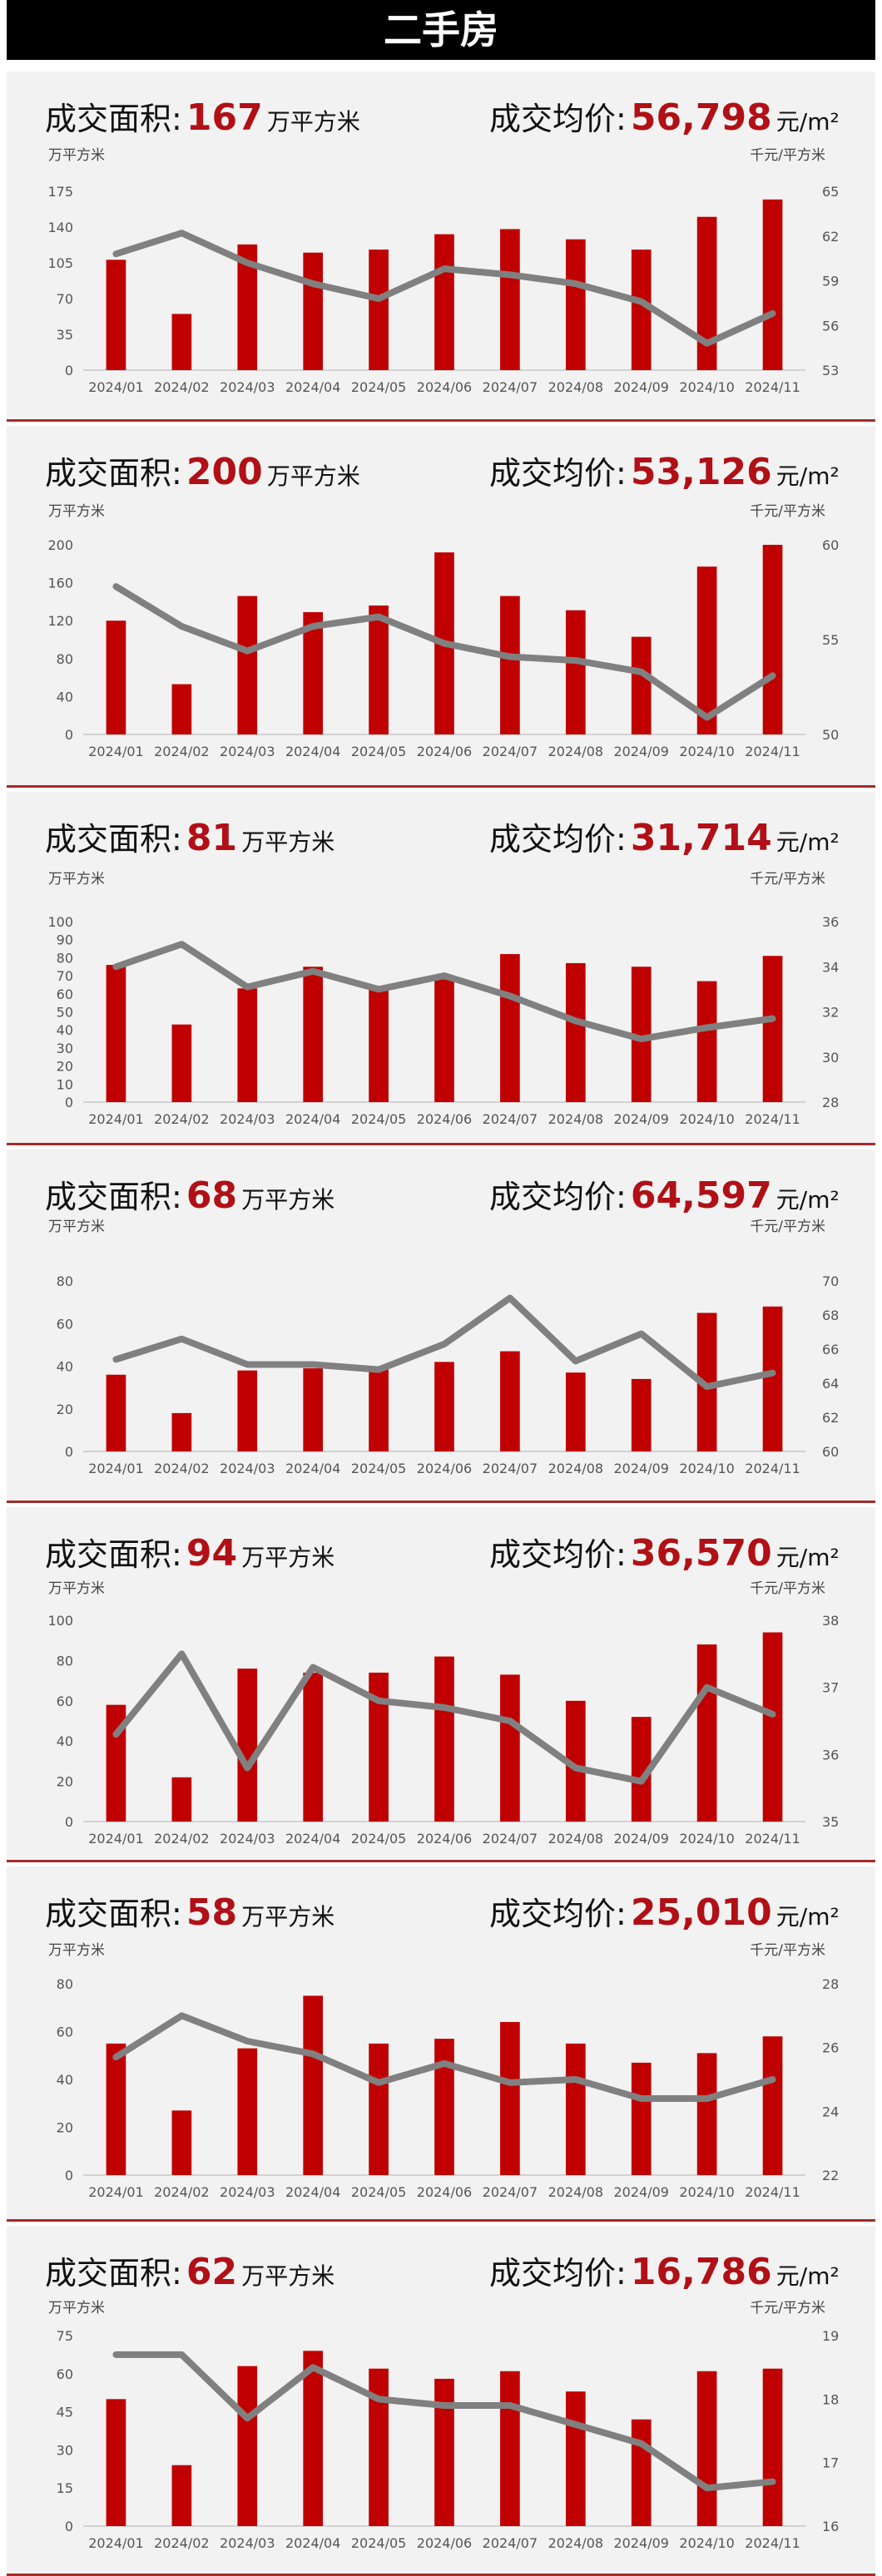  I want to click on price-value: 53,126, so click(701, 472).